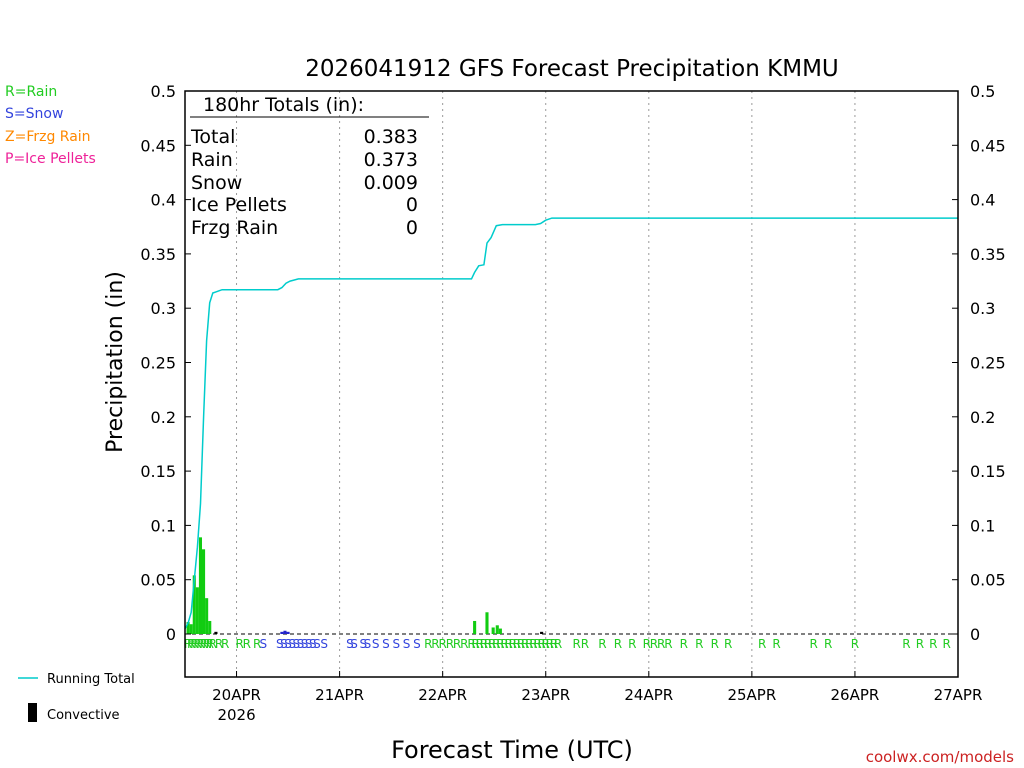  What do you see at coordinates (958, 695) in the screenshot?
I see `x-tick-label: 27APR` at bounding box center [958, 695].